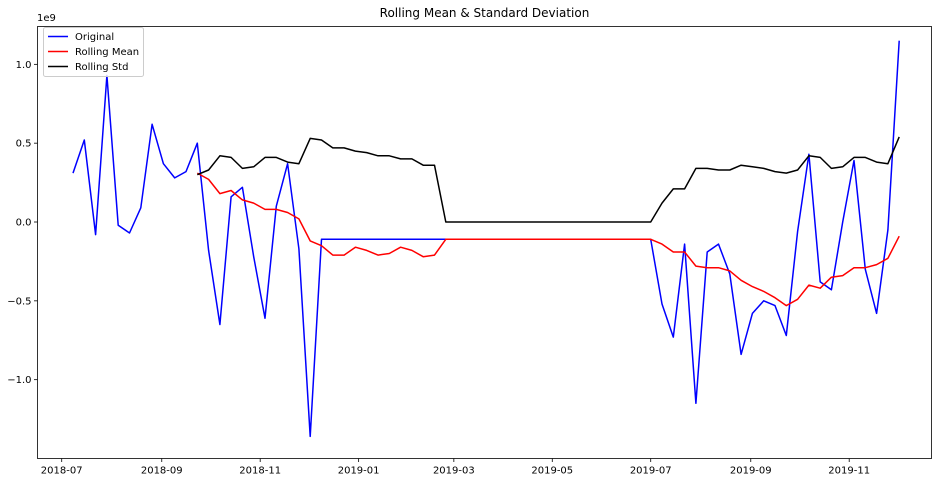 The image size is (938, 482). What do you see at coordinates (46, 18) in the screenshot?
I see `y-offset-label: 1e9` at bounding box center [46, 18].